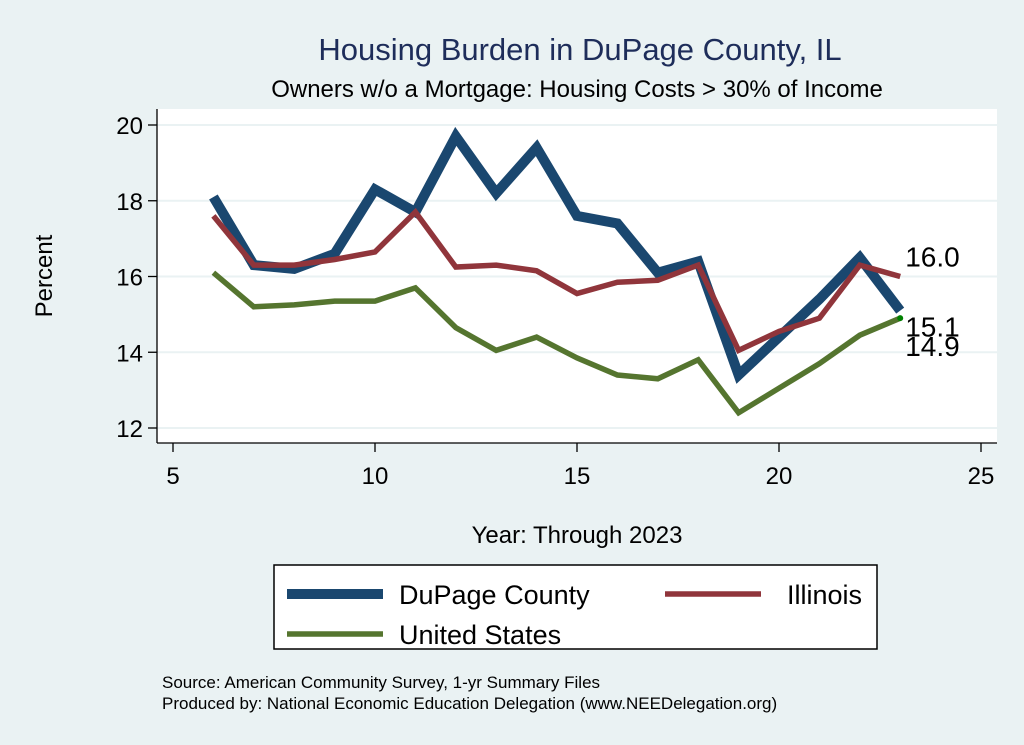 Image resolution: width=1024 pixels, height=745 pixels. I want to click on x-tick-label: 15, so click(577, 476).